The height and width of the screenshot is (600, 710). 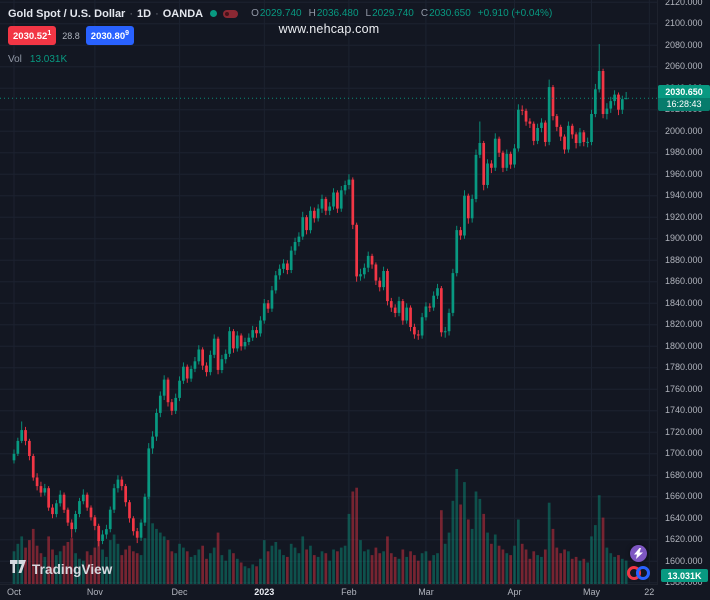 I want to click on tradingview-logo-text: TradingView, so click(x=72, y=569).